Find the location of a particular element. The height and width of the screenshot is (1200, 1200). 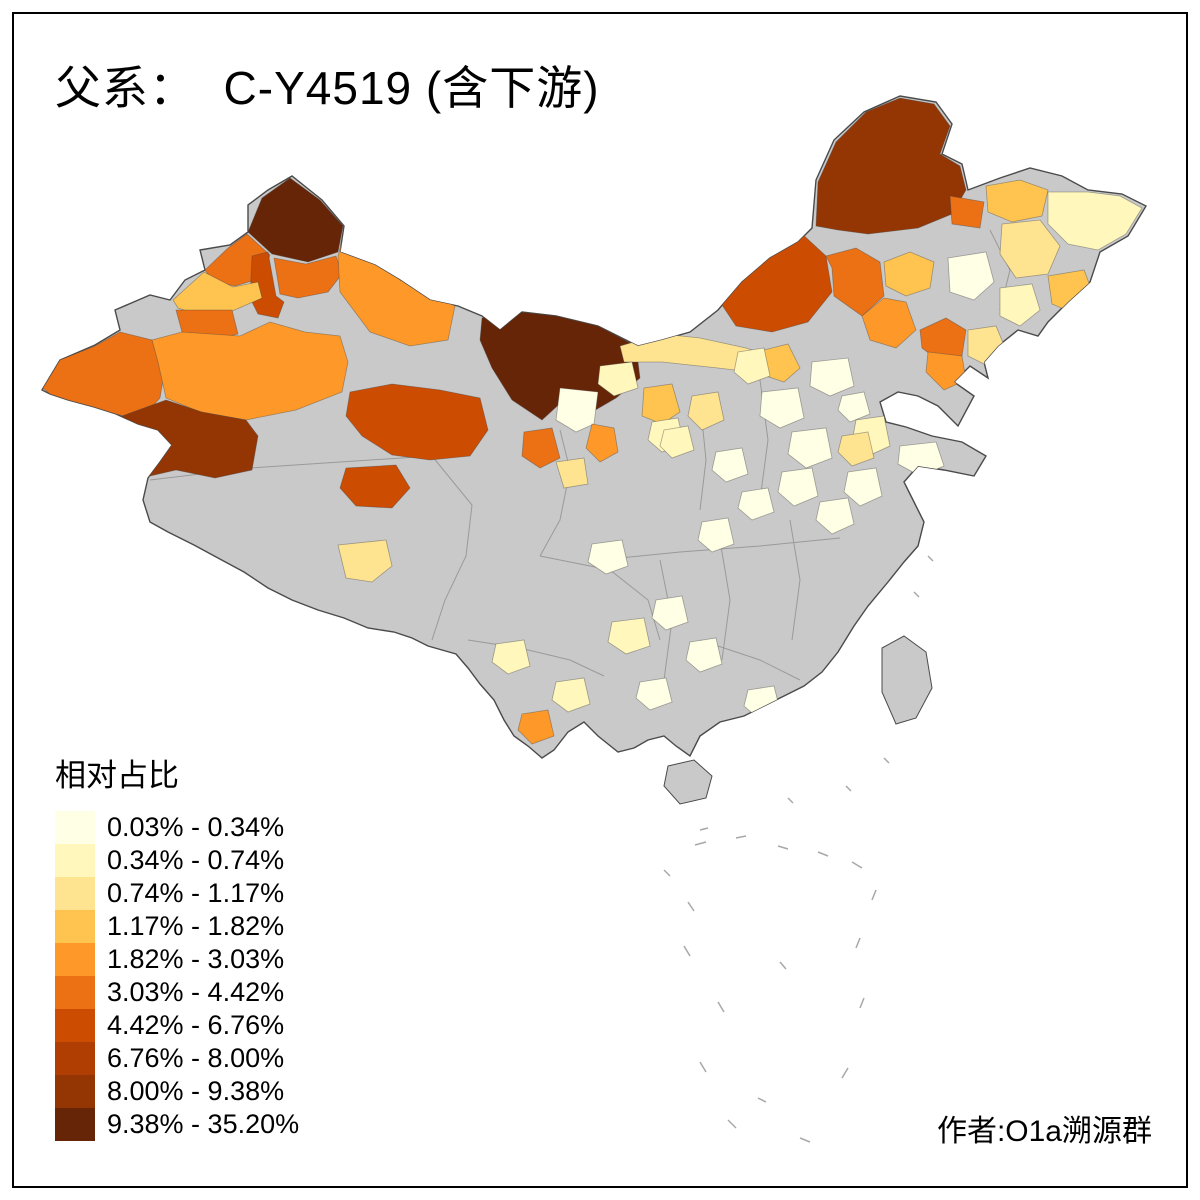

map-region-hunan-a is located at coordinates (704, 655).